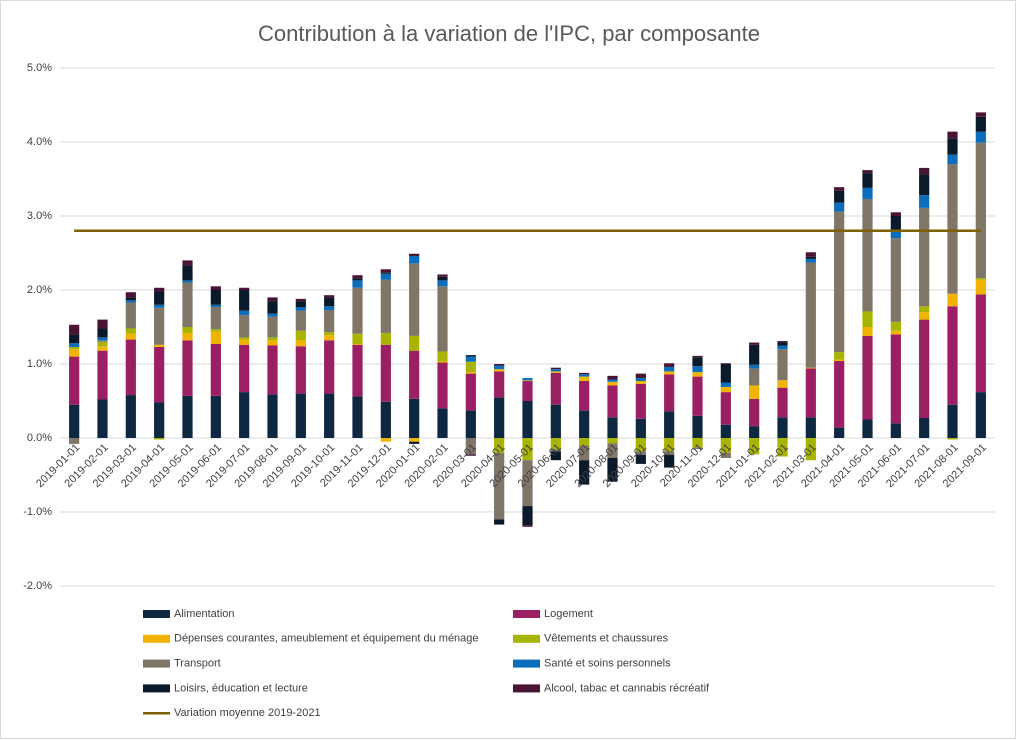 The height and width of the screenshot is (740, 1017). I want to click on y-tick-label: -1.0%, so click(37, 512).